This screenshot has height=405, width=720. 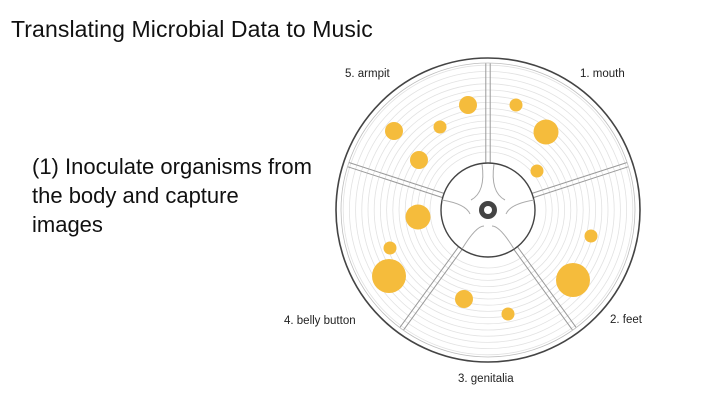 What do you see at coordinates (368, 74) in the screenshot?
I see `region-label-armpit: 5. armpit` at bounding box center [368, 74].